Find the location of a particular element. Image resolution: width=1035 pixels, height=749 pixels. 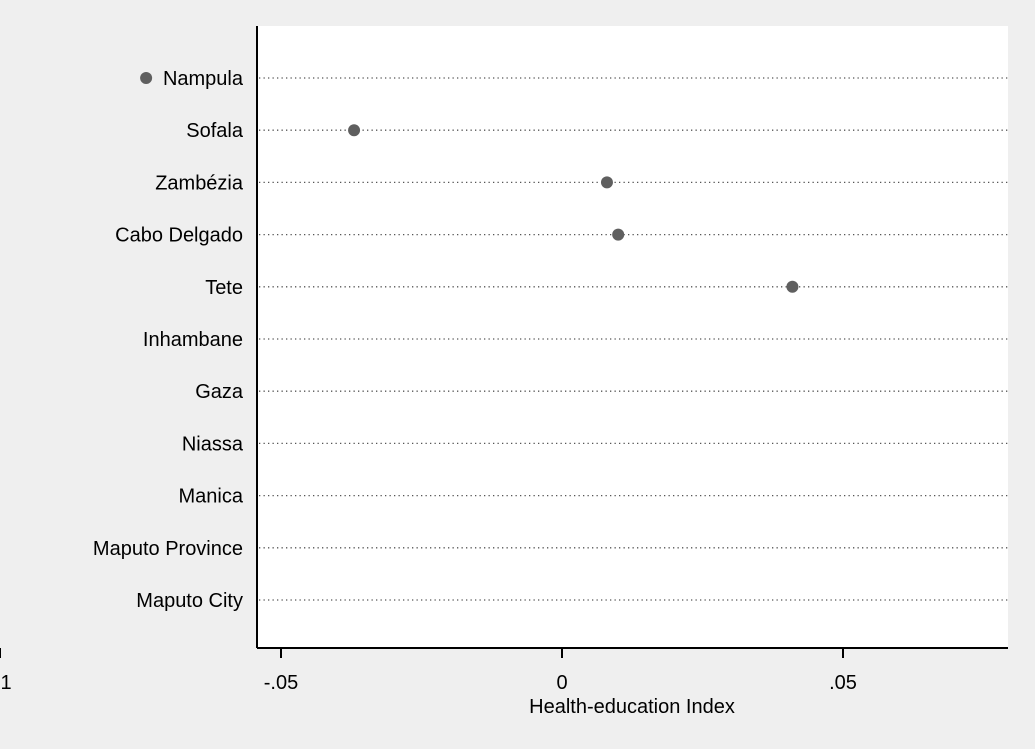

category-label: Manica is located at coordinates (211, 497).